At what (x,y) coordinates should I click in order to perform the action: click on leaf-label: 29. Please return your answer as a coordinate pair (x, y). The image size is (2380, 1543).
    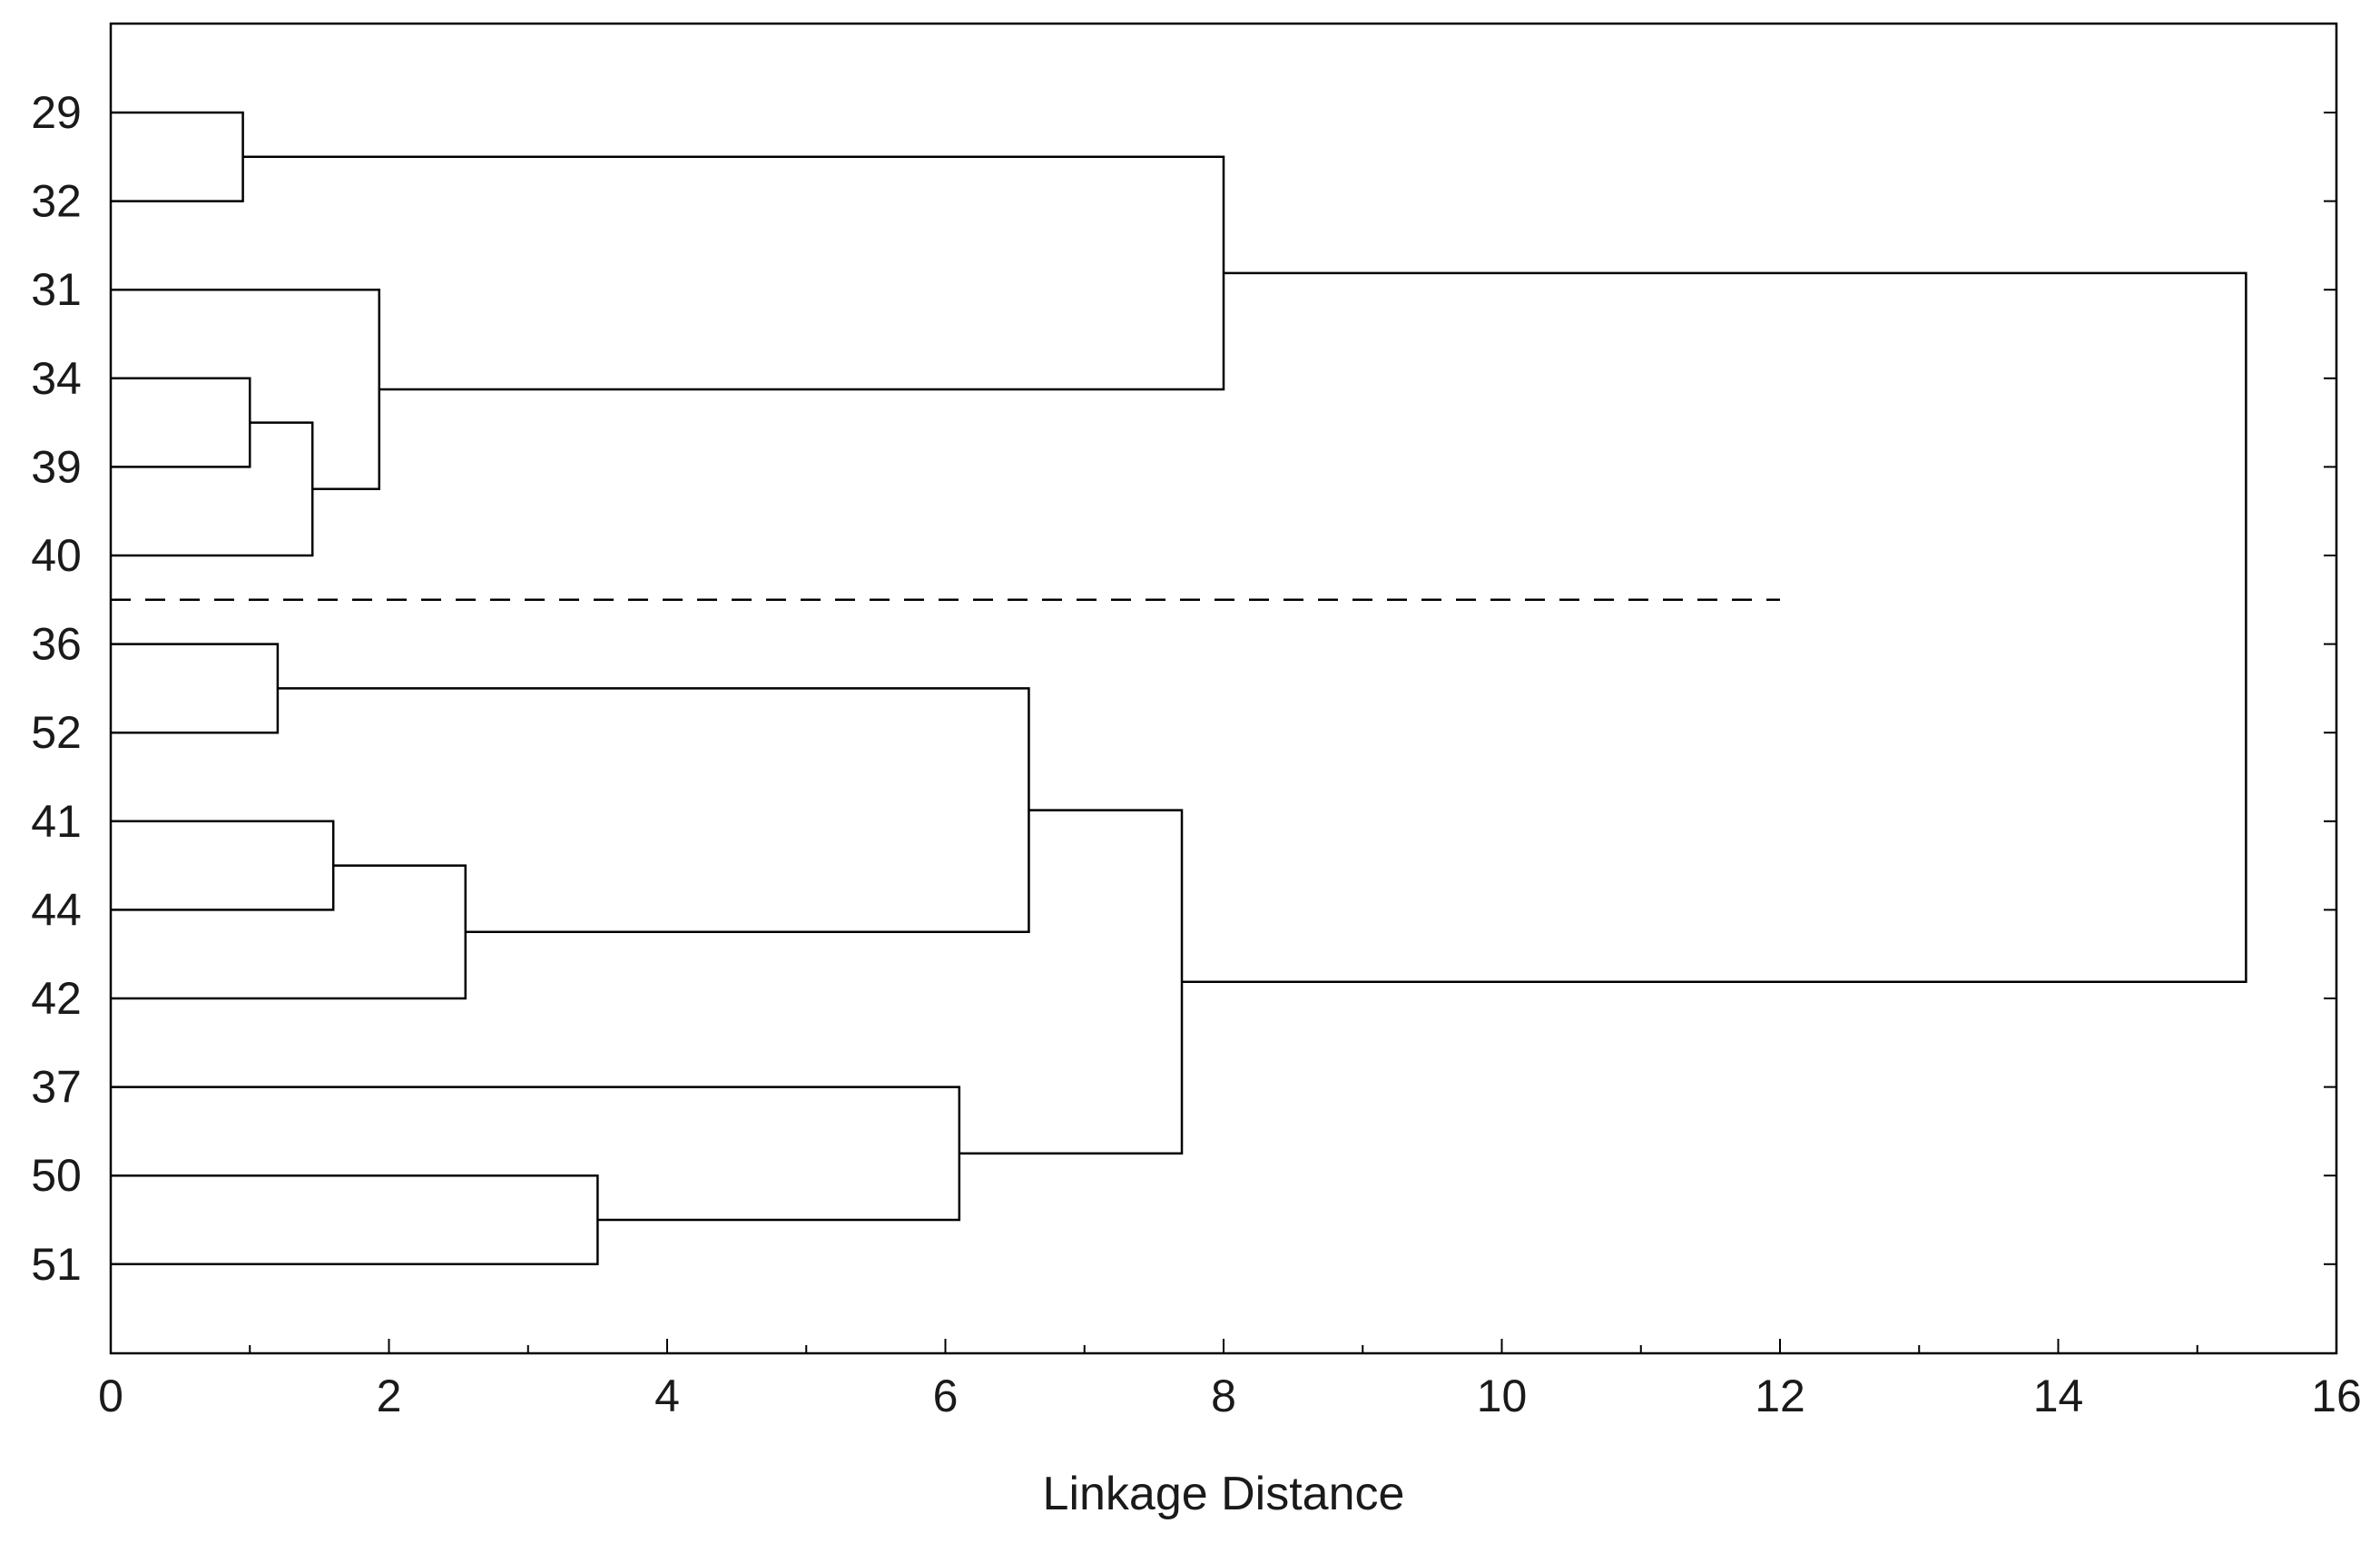
    Looking at the image, I should click on (56, 112).